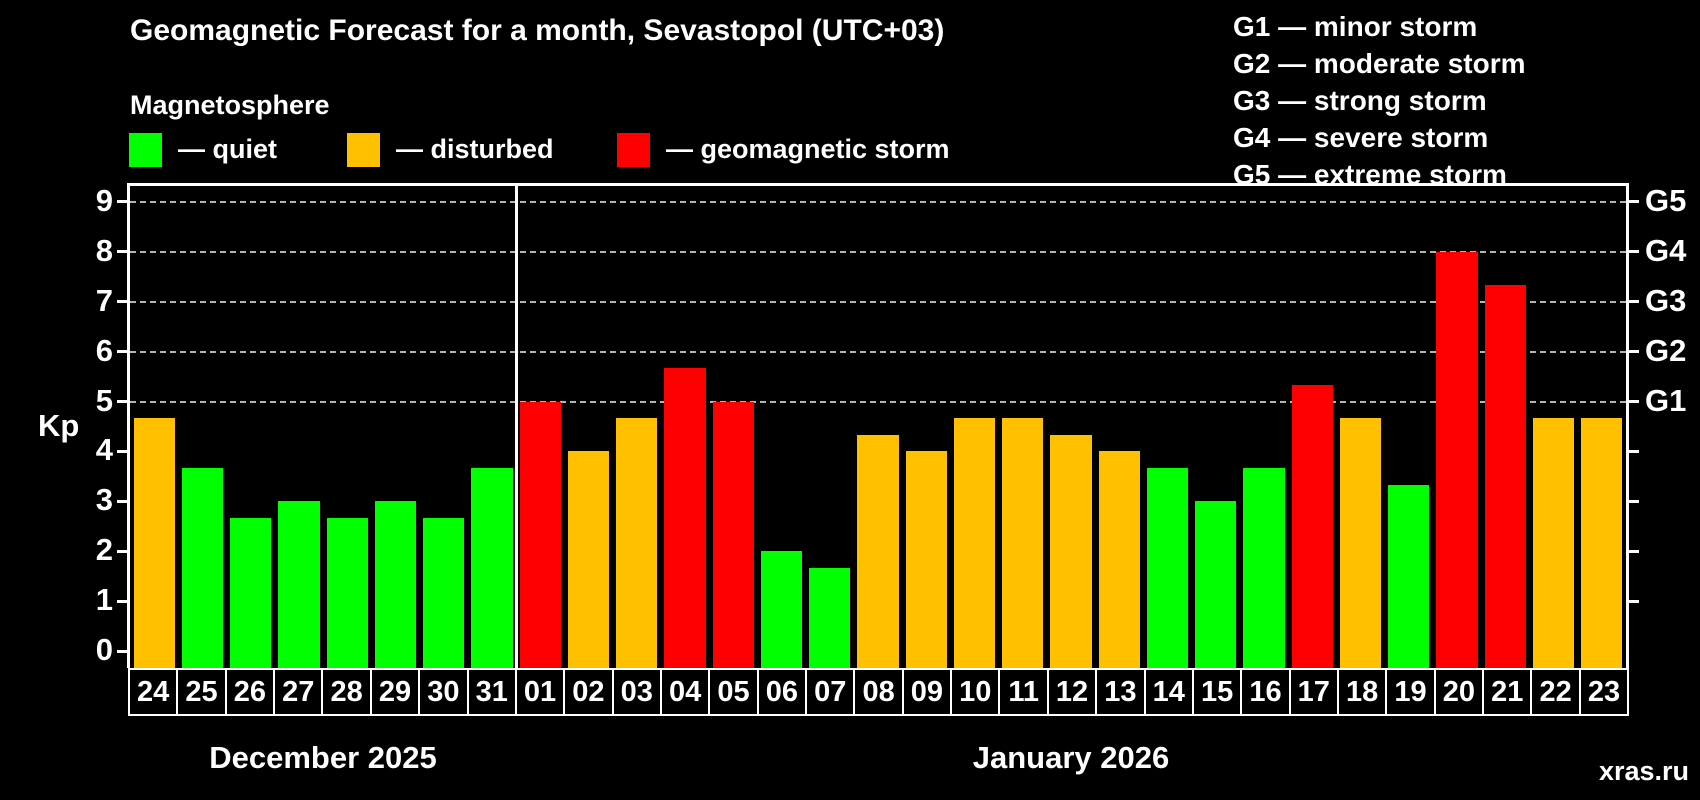 This screenshot has height=800, width=1700. Describe the element at coordinates (1666, 300) in the screenshot. I see `right-axis-label-G3: G3` at that location.